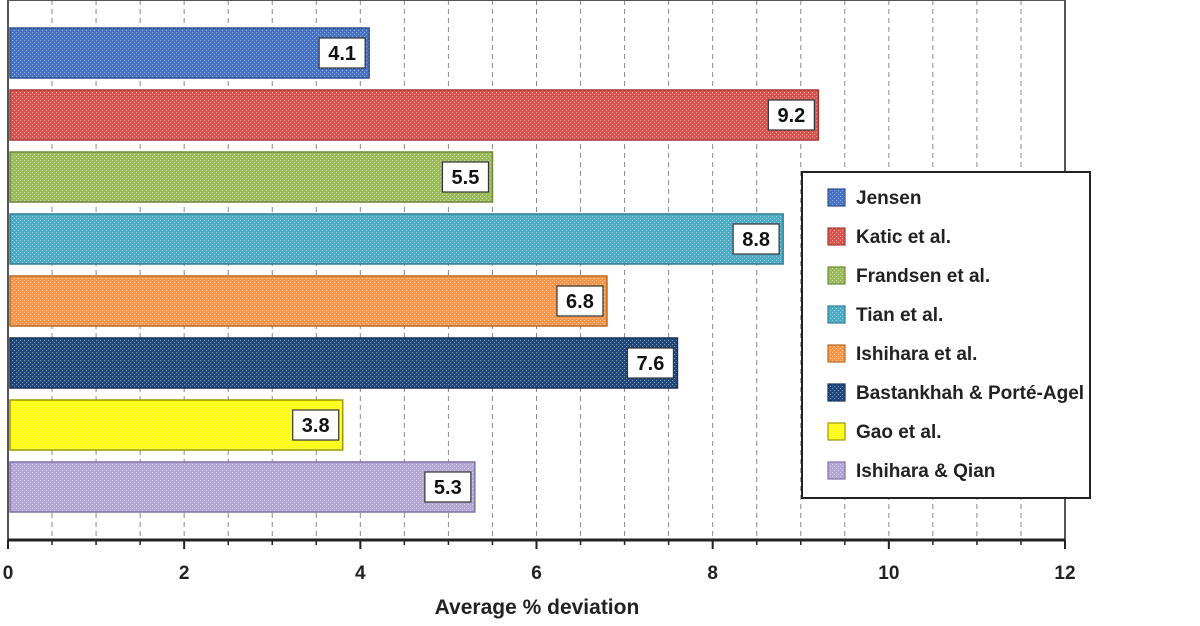 The height and width of the screenshot is (626, 1200). Describe the element at coordinates (970, 393) in the screenshot. I see `legend-label: Bastankhah & Porté-Agel` at that location.